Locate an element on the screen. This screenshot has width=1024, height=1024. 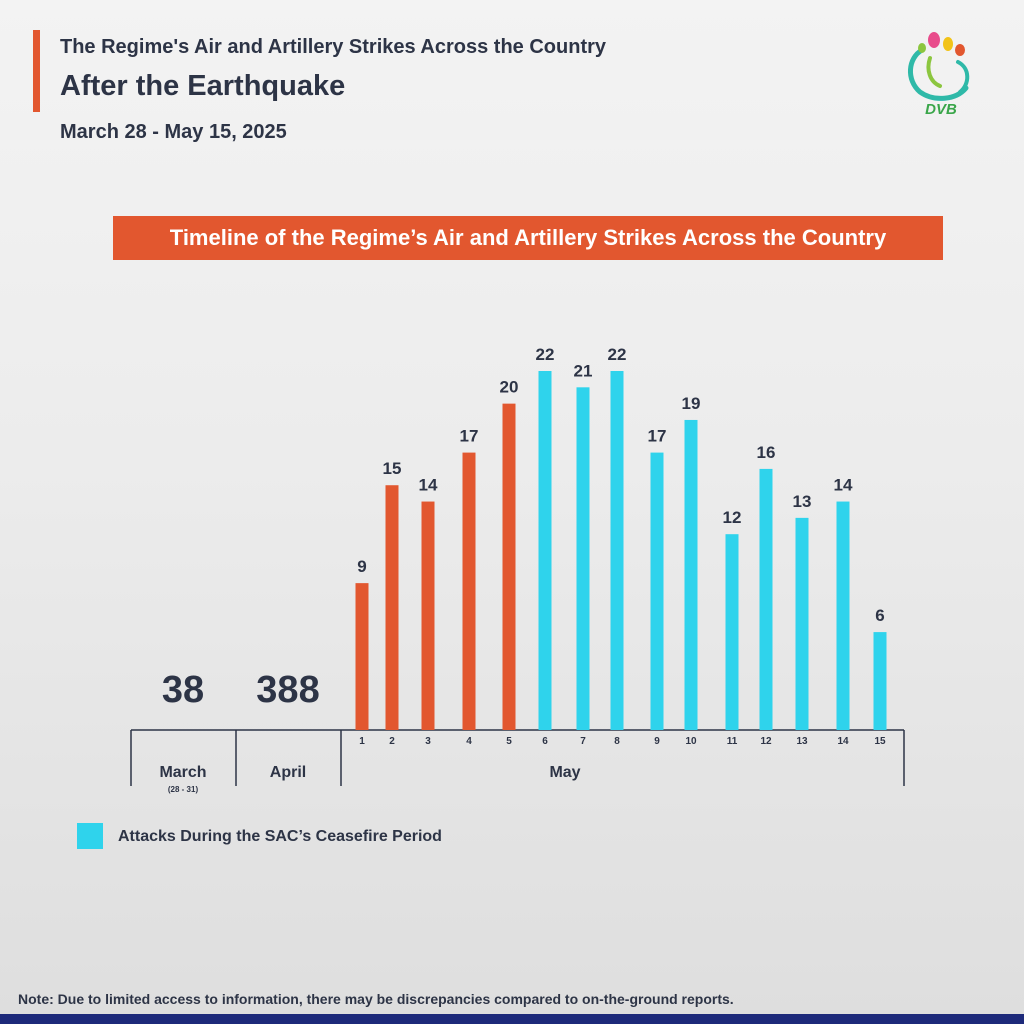
data-label-may-12: 16 is located at coordinates (766, 452).